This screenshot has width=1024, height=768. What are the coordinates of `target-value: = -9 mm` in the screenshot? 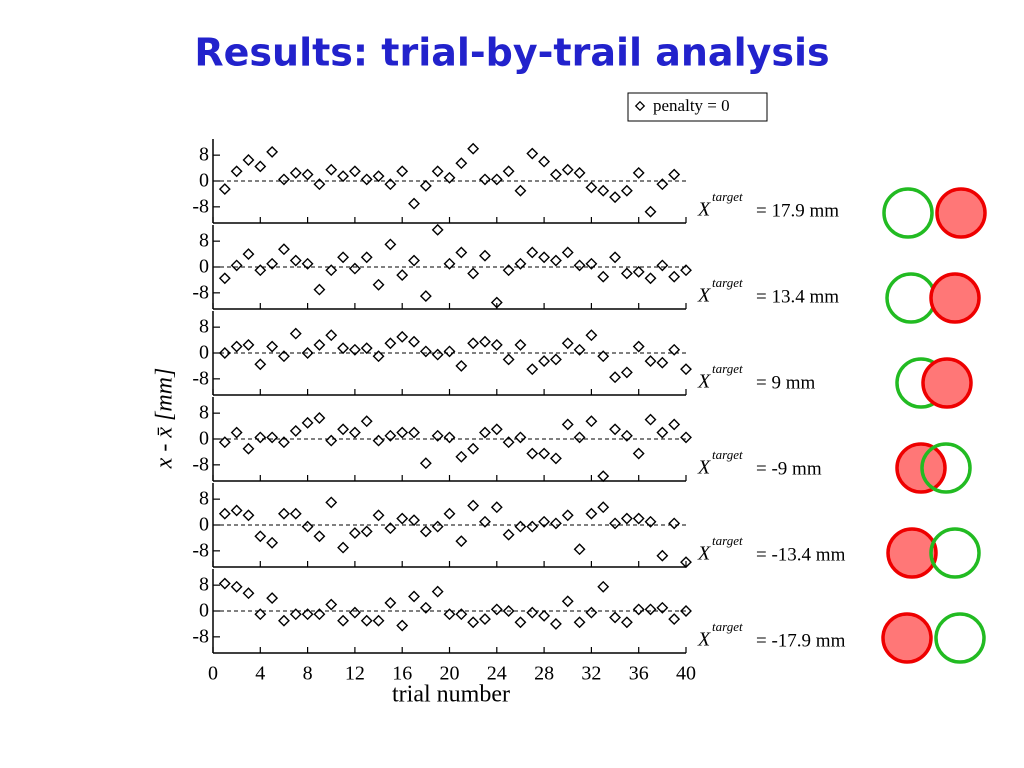 It's located at (789, 468).